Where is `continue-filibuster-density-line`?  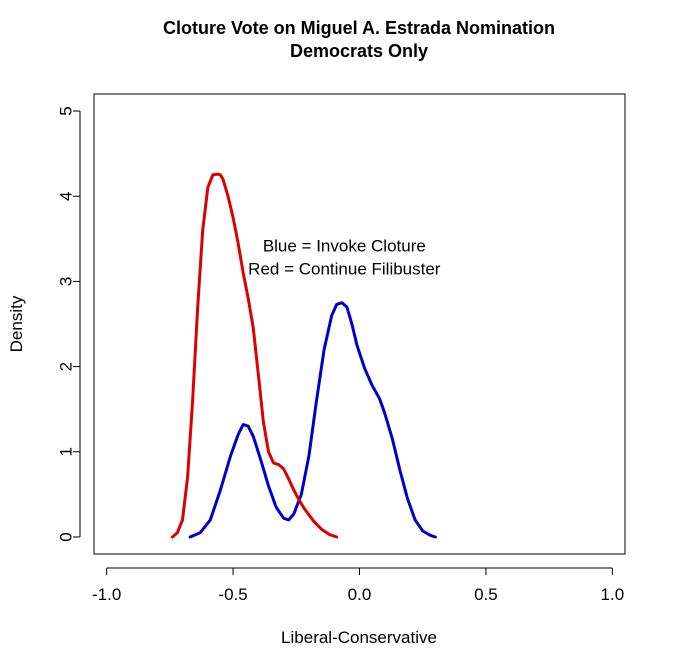 continue-filibuster-density-line is located at coordinates (254, 355).